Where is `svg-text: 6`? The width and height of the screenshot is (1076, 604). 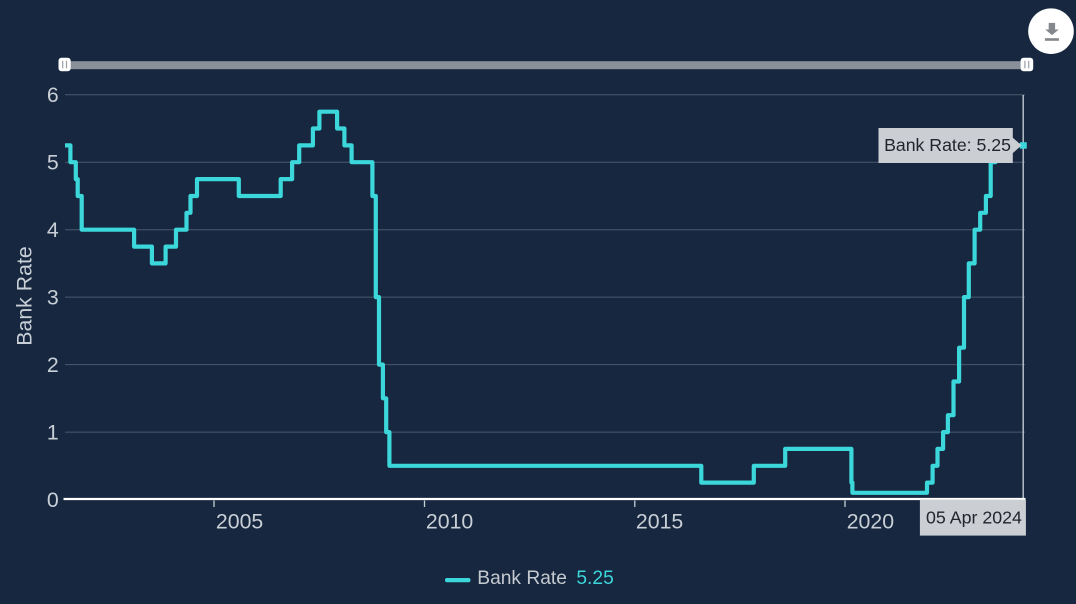
svg-text: 6 is located at coordinates (53, 95).